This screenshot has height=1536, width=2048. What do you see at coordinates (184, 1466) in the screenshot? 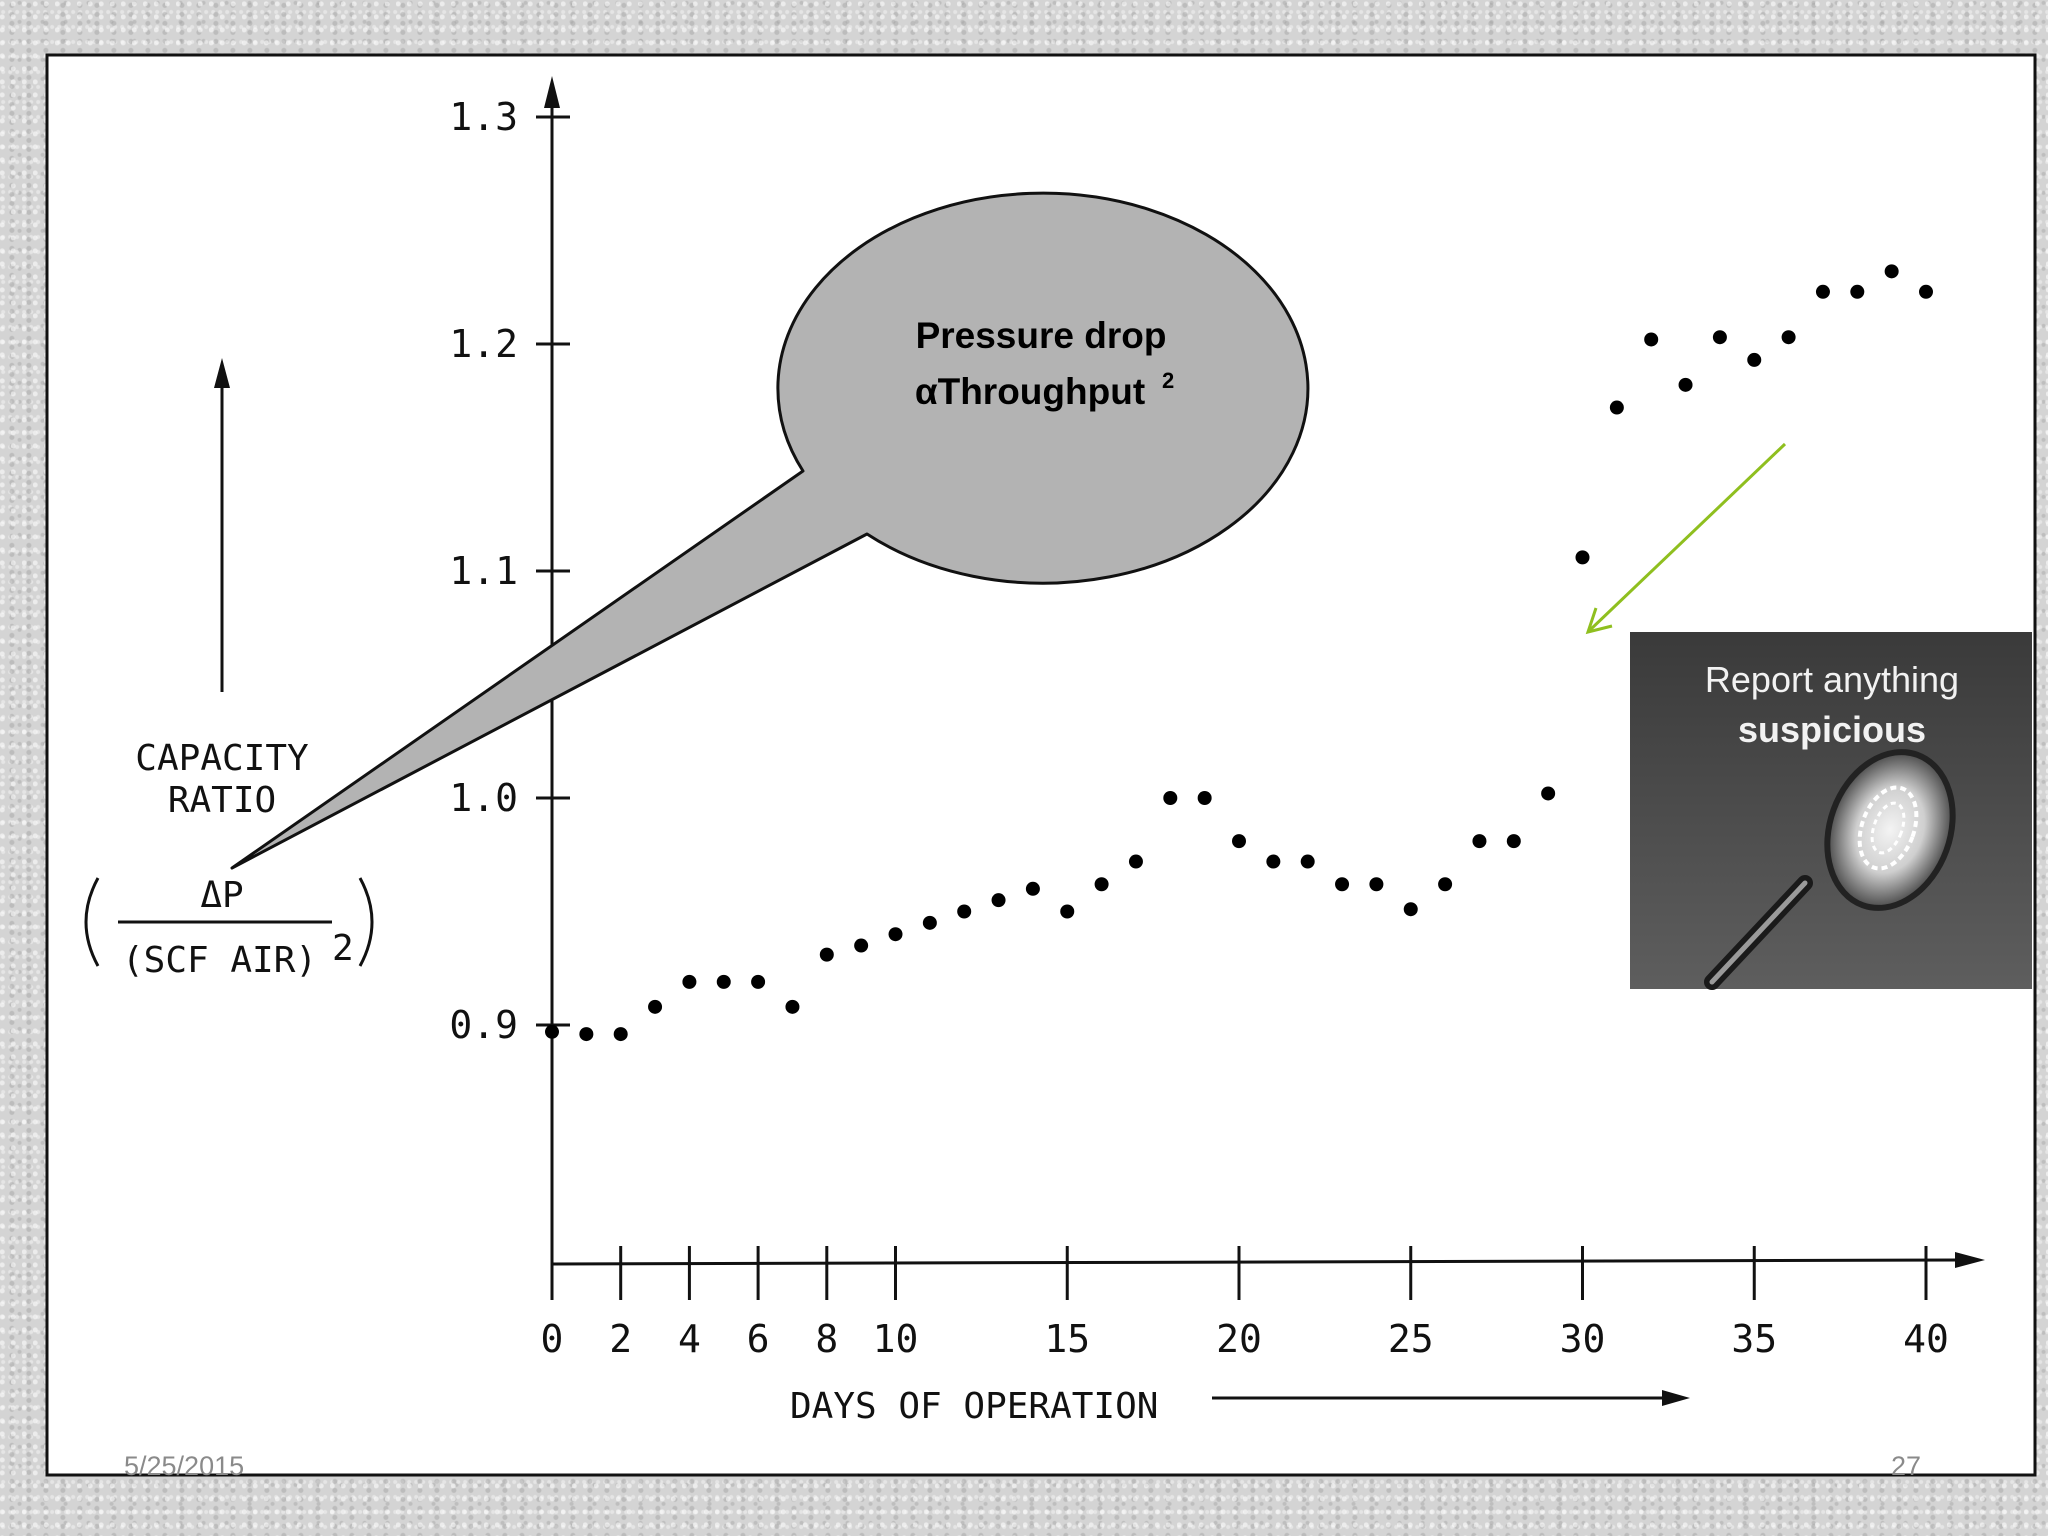
I see `footer-date: 5/25/2015` at bounding box center [184, 1466].